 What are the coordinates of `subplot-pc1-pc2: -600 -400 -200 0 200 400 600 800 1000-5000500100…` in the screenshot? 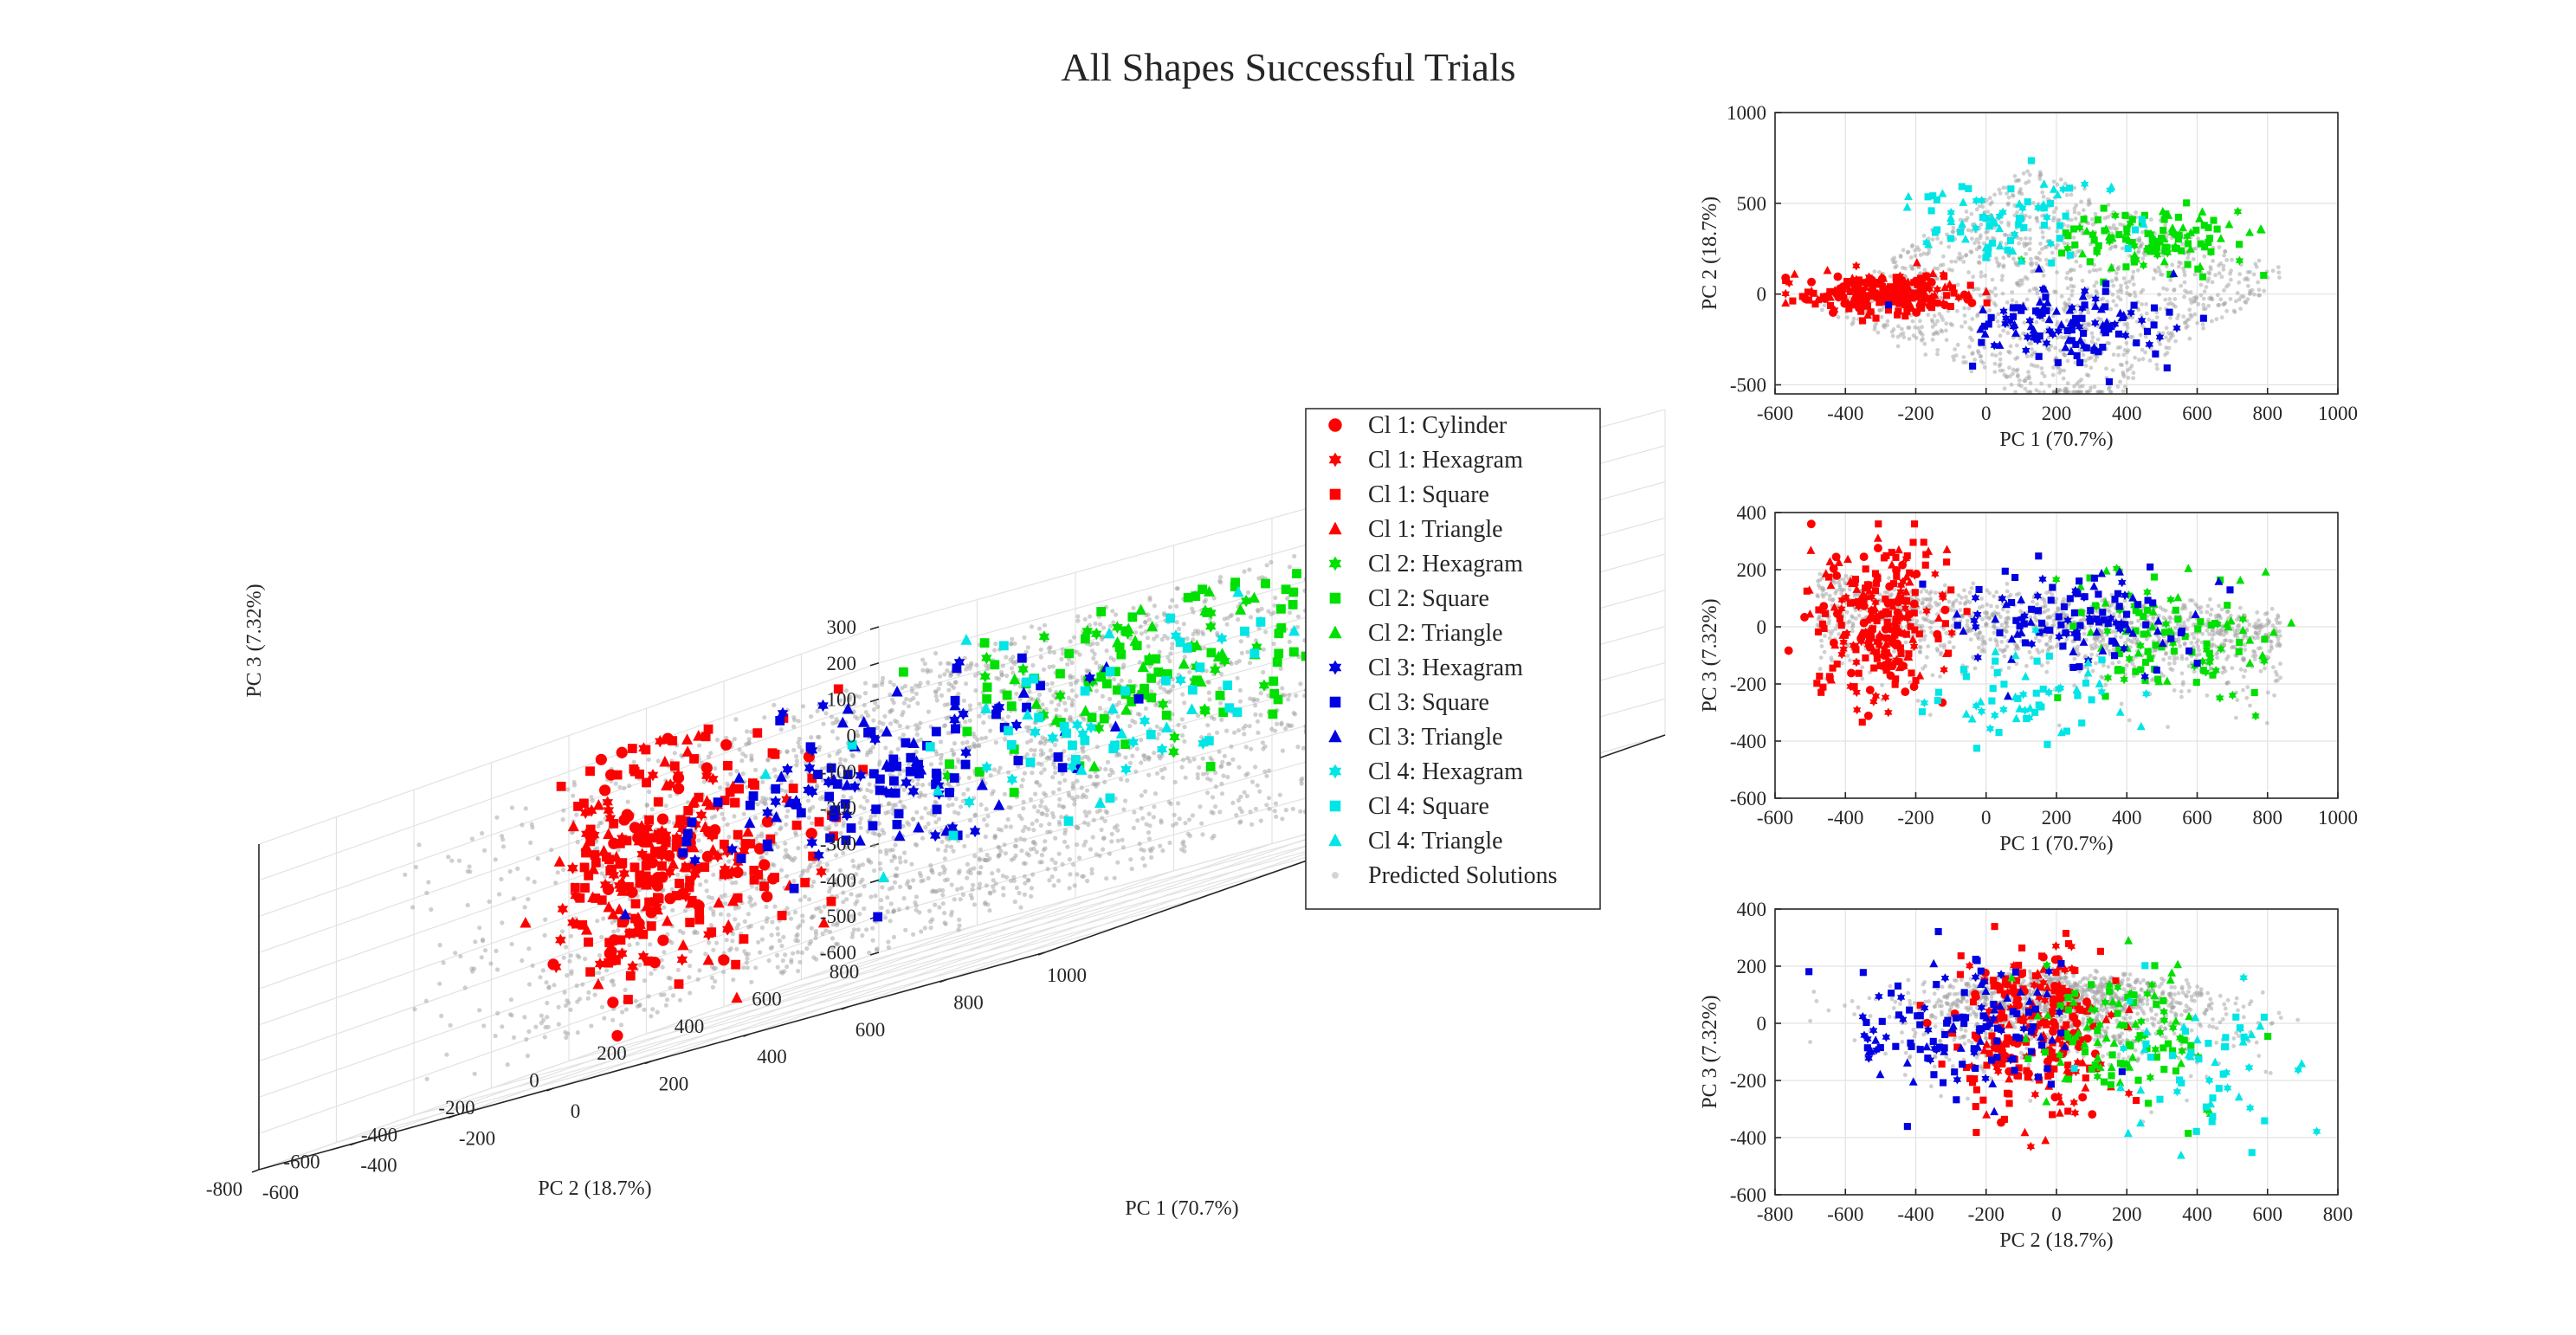 It's located at (2029, 277).